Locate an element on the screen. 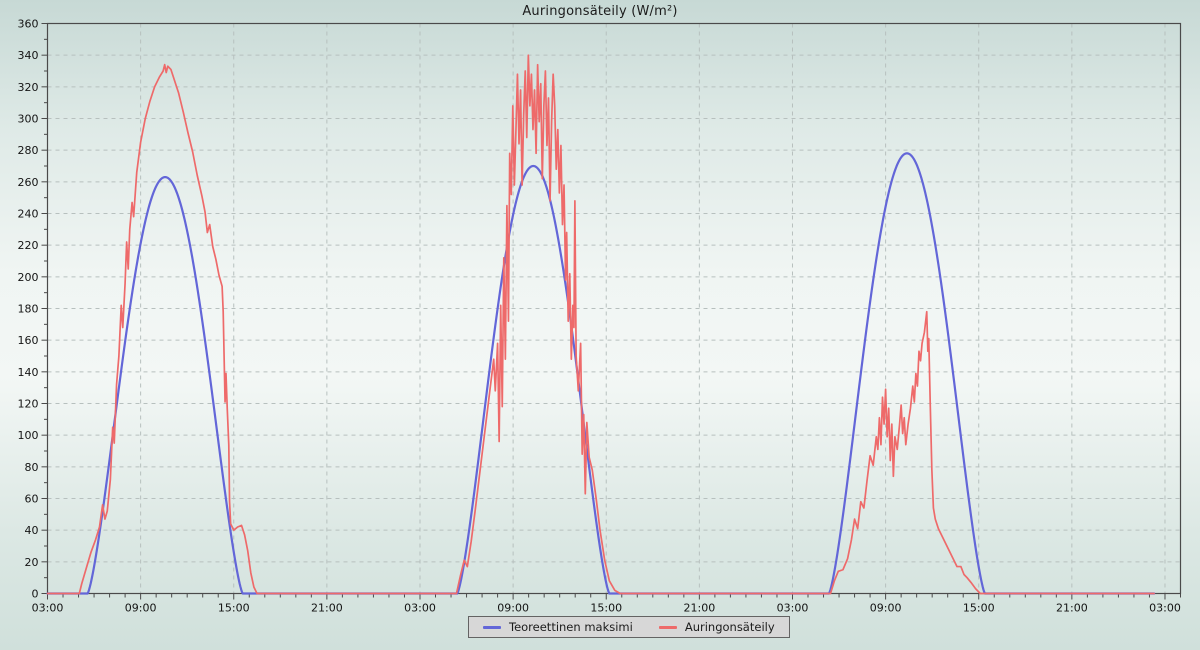 This screenshot has height=650, width=1200. chart-title: Auringonsäteily (W/m²) is located at coordinates (600, 11).